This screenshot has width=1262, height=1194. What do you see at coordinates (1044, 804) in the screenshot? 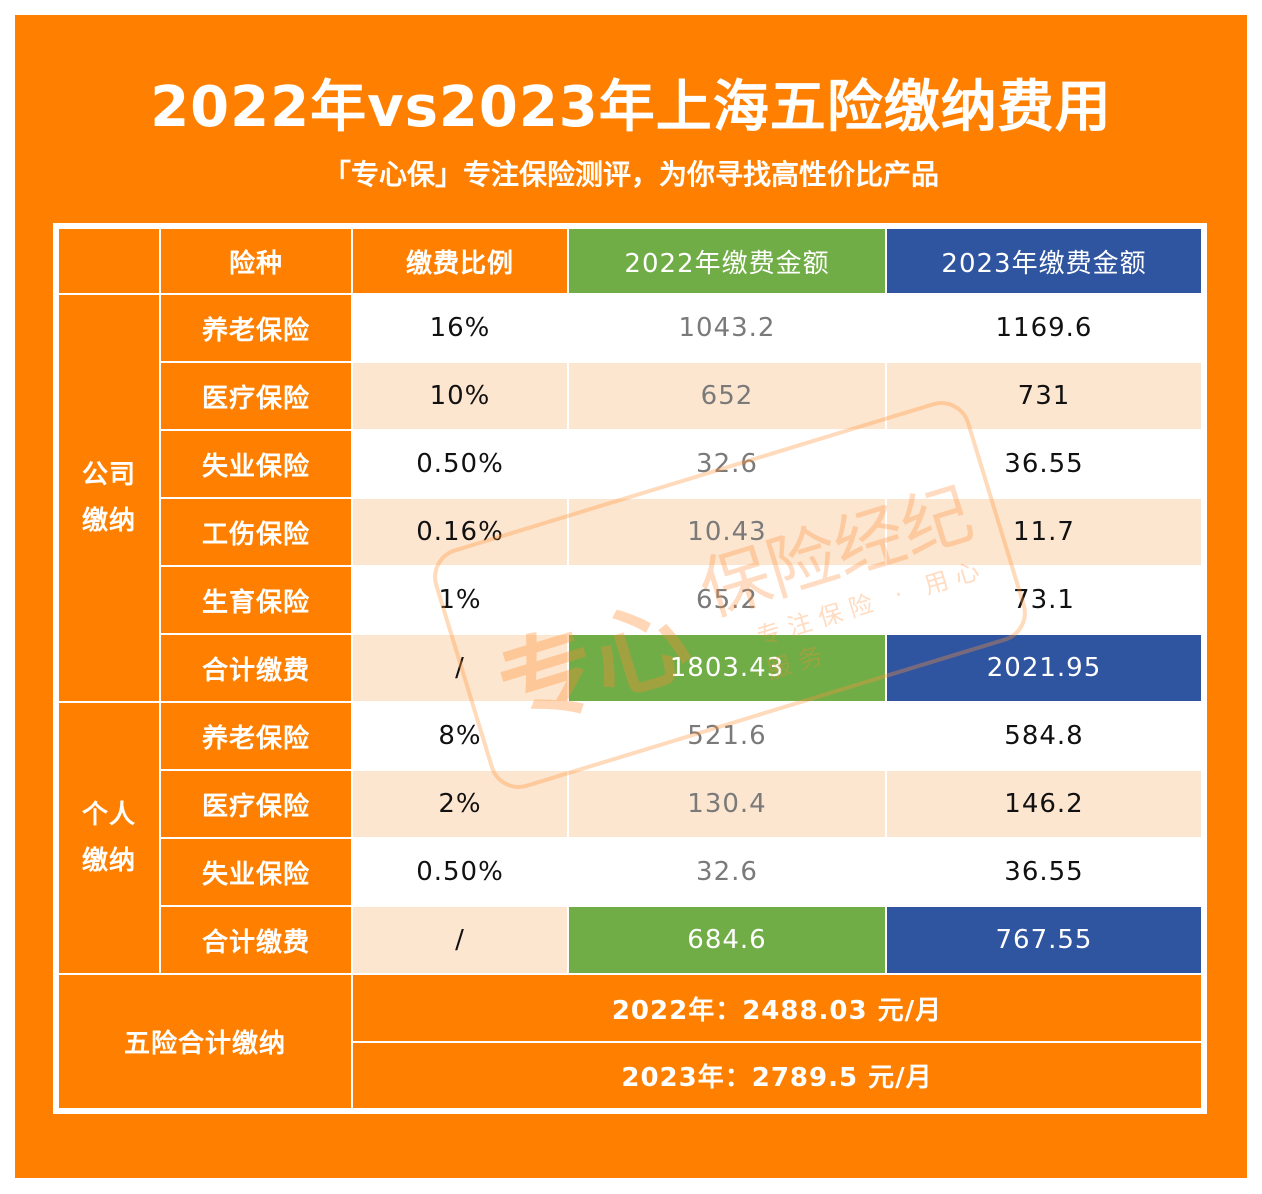
I see `row-amount-2023: 146.2` at bounding box center [1044, 804].